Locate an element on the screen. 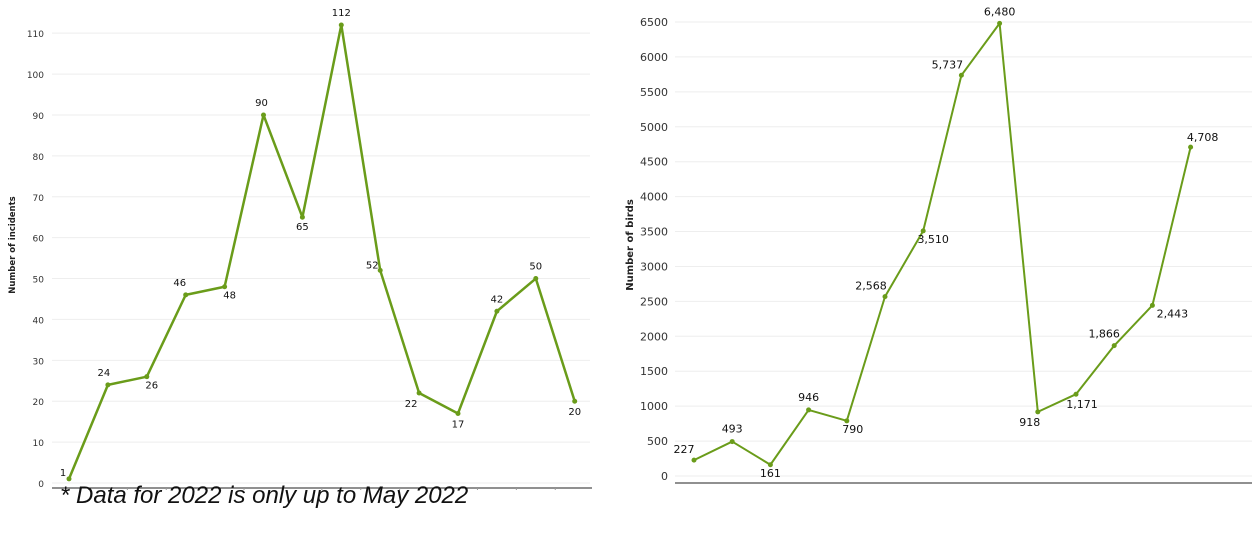 The width and height of the screenshot is (1257, 533). y-tick-label: 5000 is located at coordinates (654, 127).